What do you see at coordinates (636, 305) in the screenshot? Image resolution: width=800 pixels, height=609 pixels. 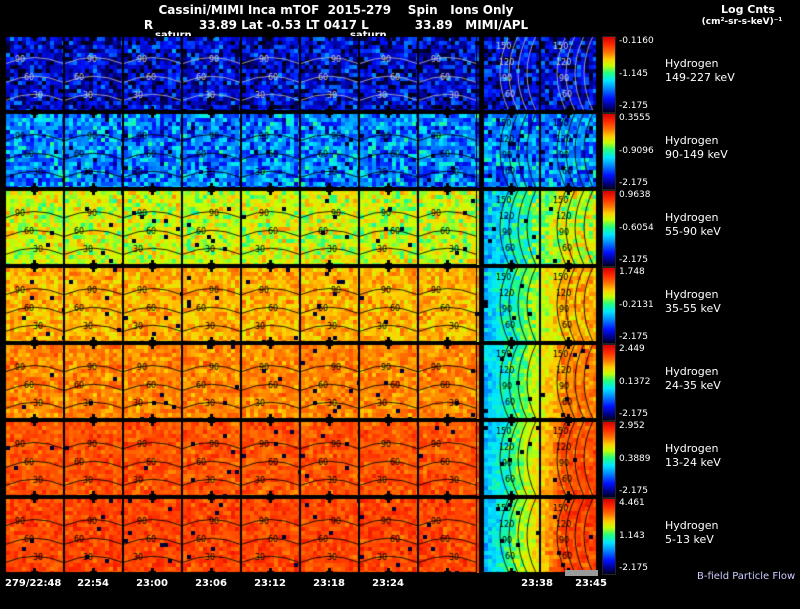 I see `colorbar-mid-label: -0.2131` at bounding box center [636, 305].